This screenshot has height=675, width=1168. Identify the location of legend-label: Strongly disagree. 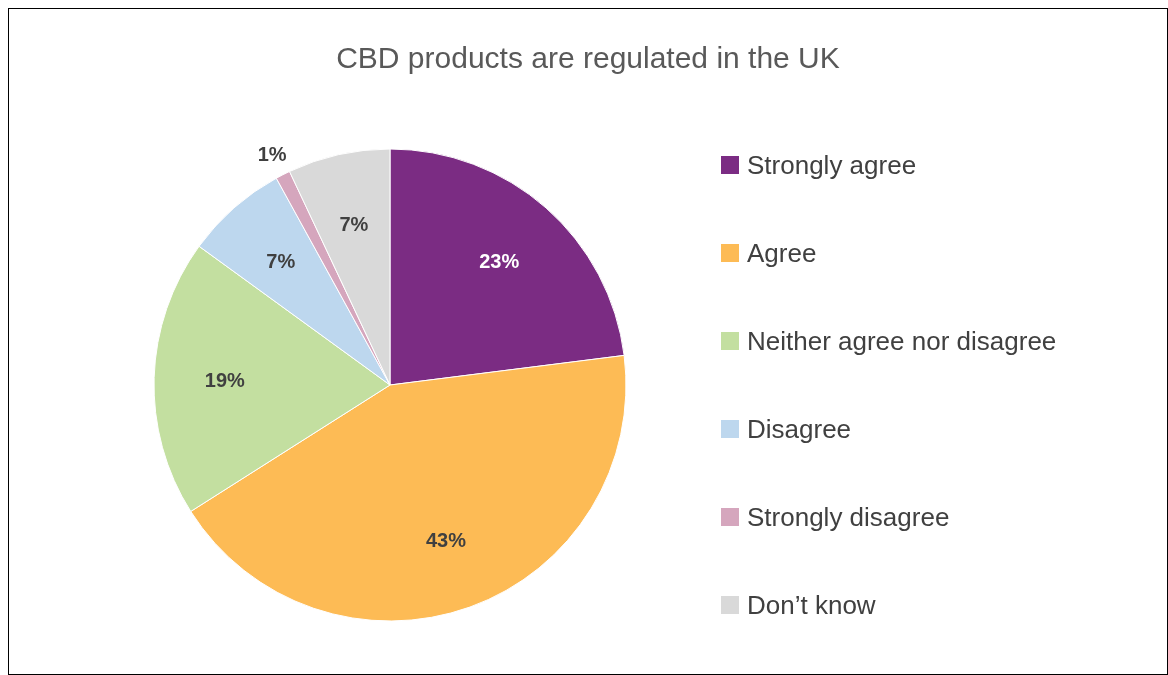
(848, 517).